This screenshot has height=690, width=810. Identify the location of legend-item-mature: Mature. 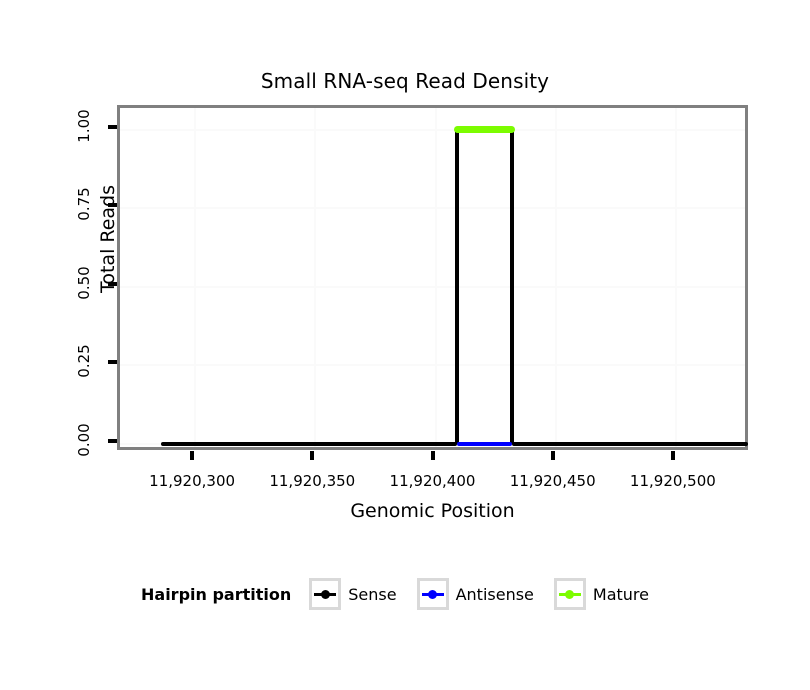
(608, 594).